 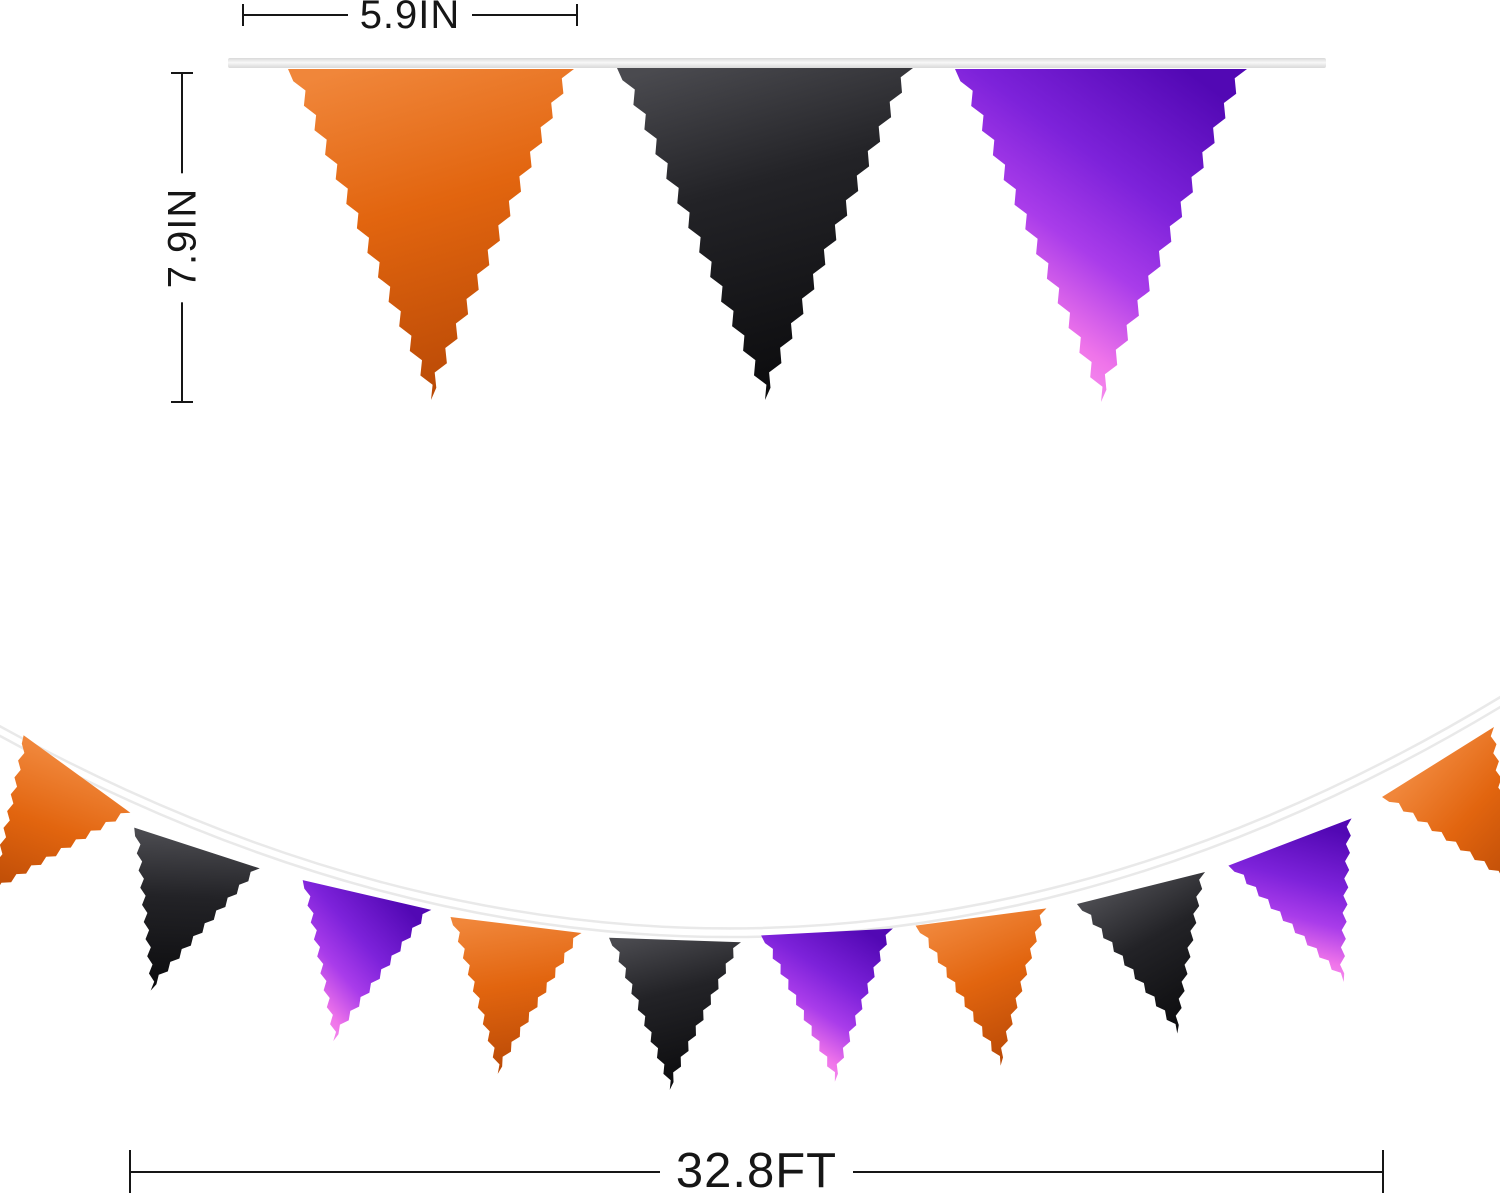 I want to click on top-flag-black, so click(x=765, y=234).